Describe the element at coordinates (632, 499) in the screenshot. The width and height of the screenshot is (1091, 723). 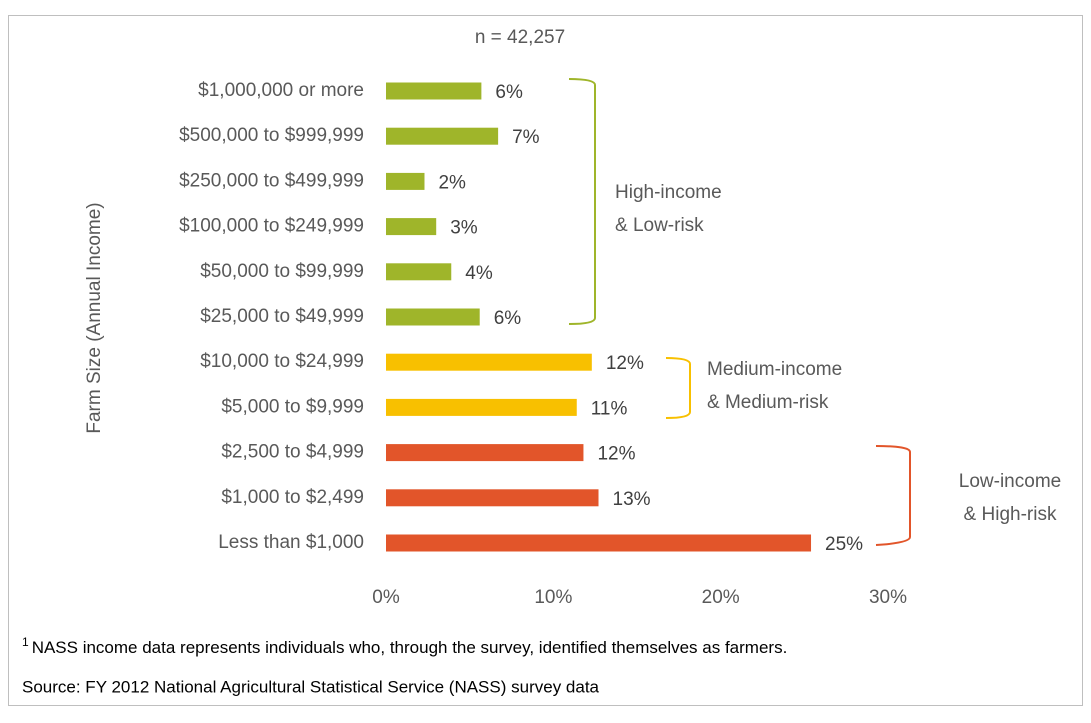
I see `data-label: 13%` at that location.